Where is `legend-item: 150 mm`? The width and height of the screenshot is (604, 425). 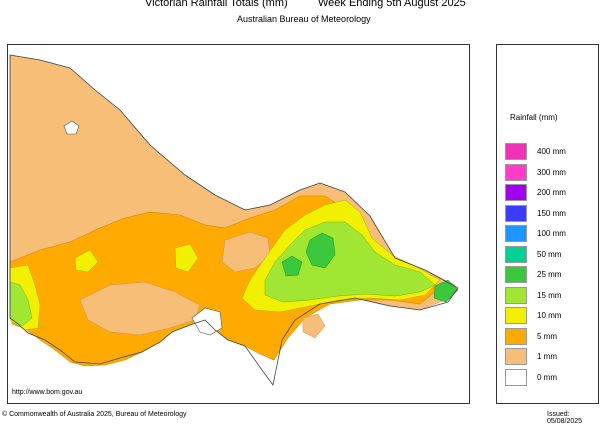
legend-item: 150 mm is located at coordinates (550, 213).